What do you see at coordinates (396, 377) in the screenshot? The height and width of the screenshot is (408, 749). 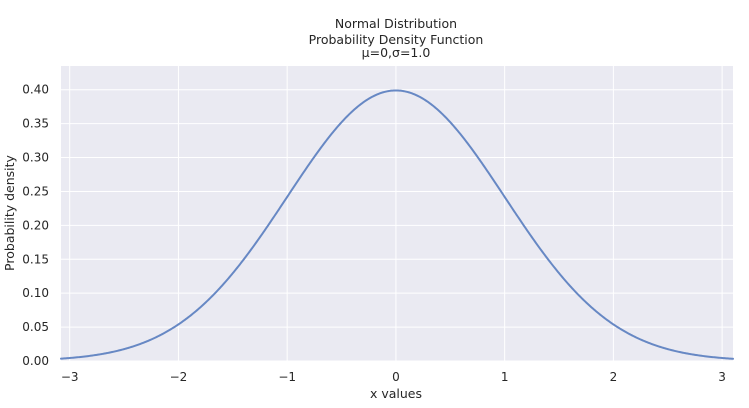 I see `x-tick-label: 0` at bounding box center [396, 377].